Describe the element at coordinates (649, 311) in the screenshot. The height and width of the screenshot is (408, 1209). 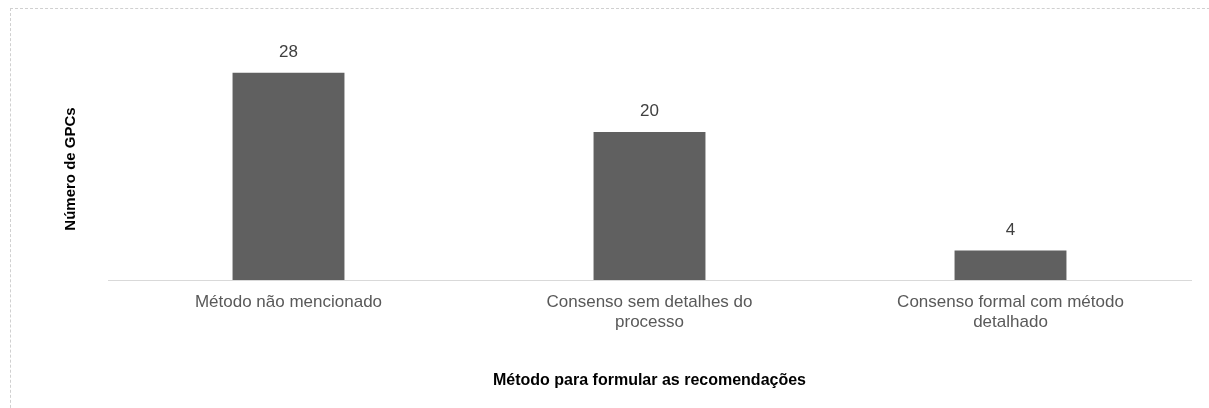
I see `x-tick-label: Consenso sem detalhes do processo` at that location.